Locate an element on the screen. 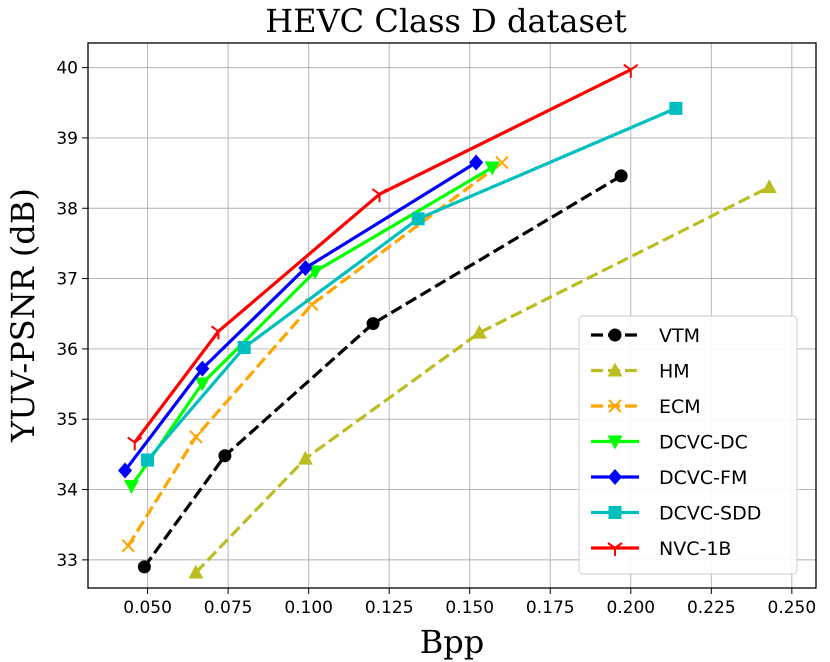 Image resolution: width=830 pixels, height=662 pixels. legend-label: DCVC-FM is located at coordinates (703, 478).